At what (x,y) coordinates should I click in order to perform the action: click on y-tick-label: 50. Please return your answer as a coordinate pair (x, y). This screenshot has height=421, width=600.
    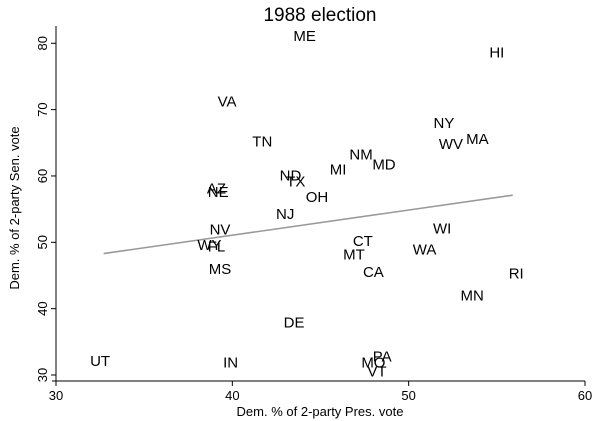
    Looking at the image, I should click on (42, 242).